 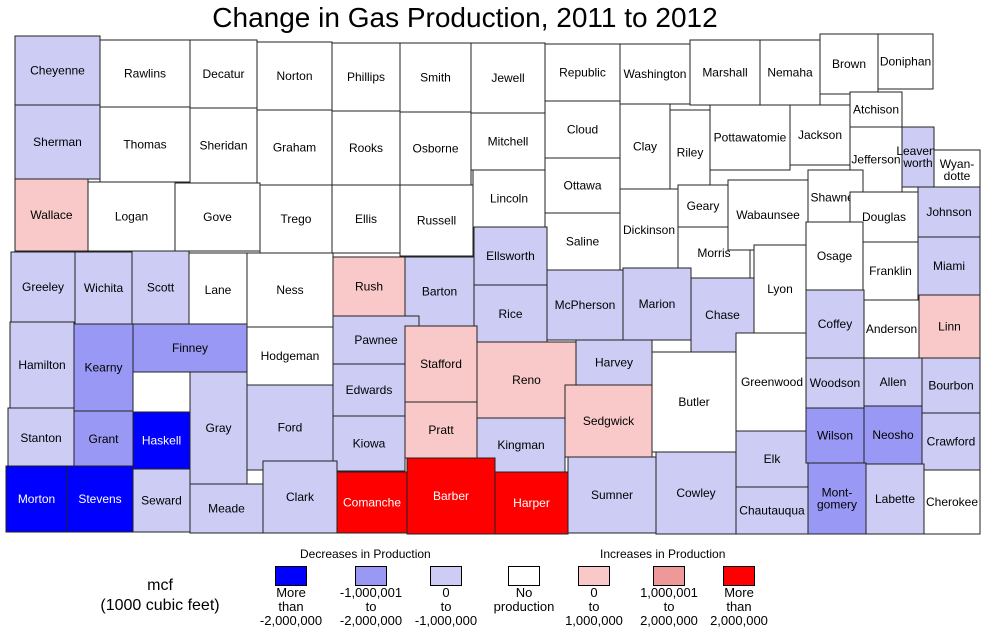 What do you see at coordinates (218, 428) in the screenshot?
I see `county-gray` at bounding box center [218, 428].